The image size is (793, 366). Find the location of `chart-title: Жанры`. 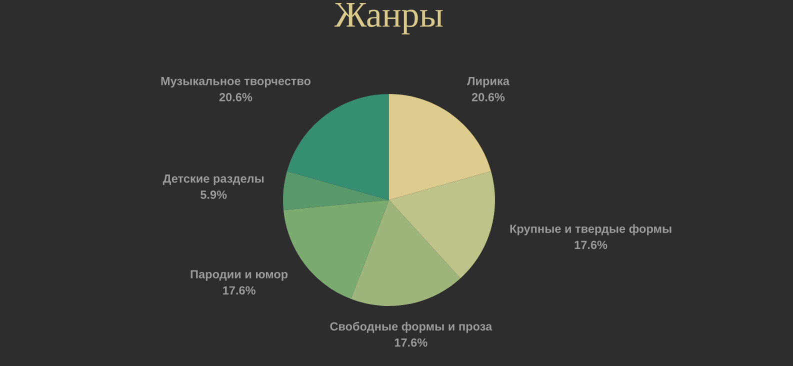

chart-title: Жанры is located at coordinates (388, 18).